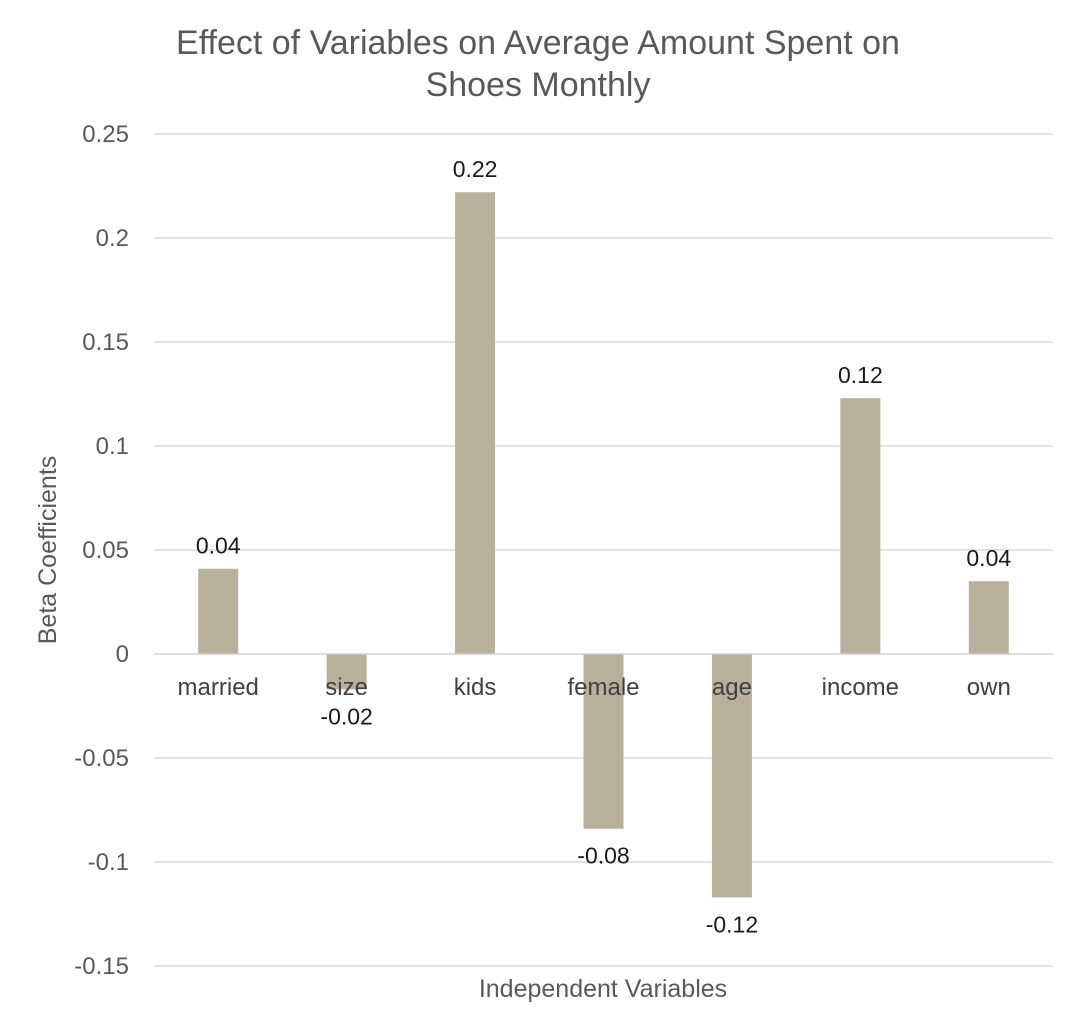  I want to click on bar-age, so click(731, 776).